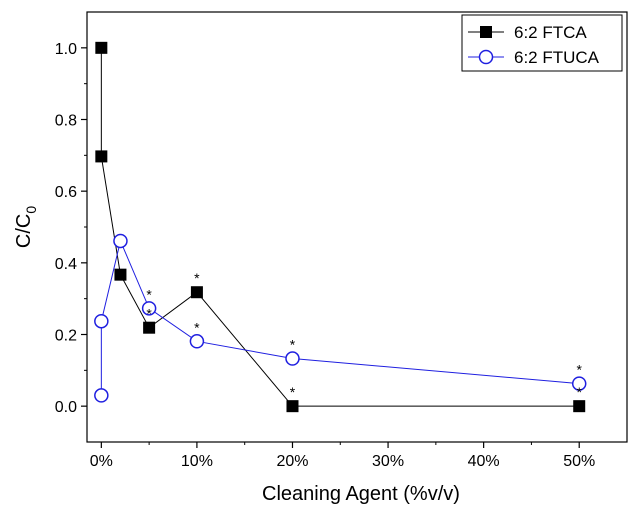 Image resolution: width=629 pixels, height=510 pixels. What do you see at coordinates (66, 407) in the screenshot?
I see `y-tick-label: 0.0` at bounding box center [66, 407].